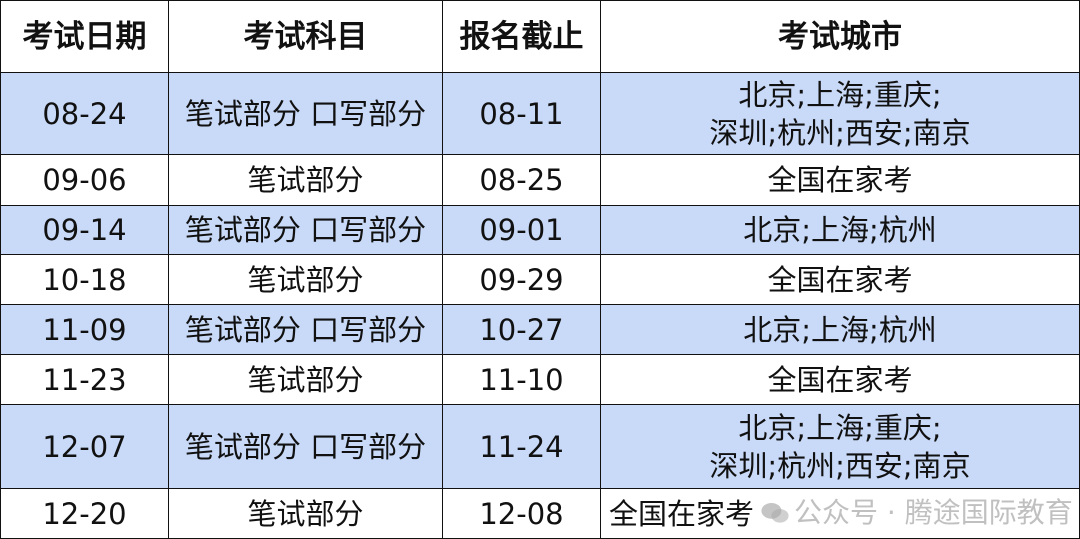 This screenshot has height=539, width=1080. I want to click on table-row: 09-06 笔试部分 08-25 全国在家考, so click(540, 180).